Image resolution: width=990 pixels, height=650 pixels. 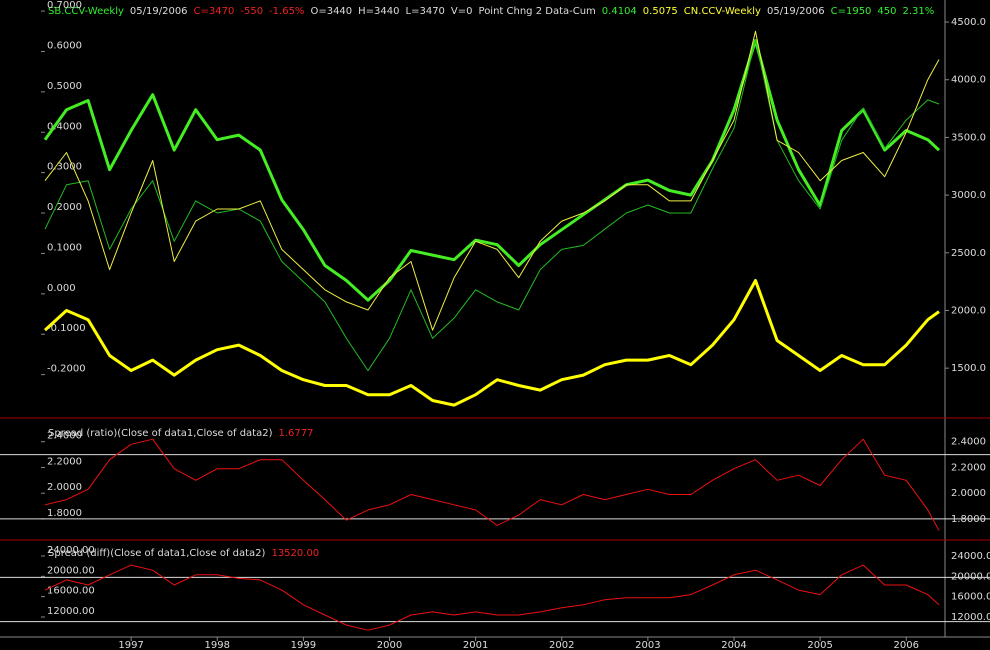 What do you see at coordinates (66, 328) in the screenshot?
I see `y-tick-label: -0.1000` at bounding box center [66, 328].